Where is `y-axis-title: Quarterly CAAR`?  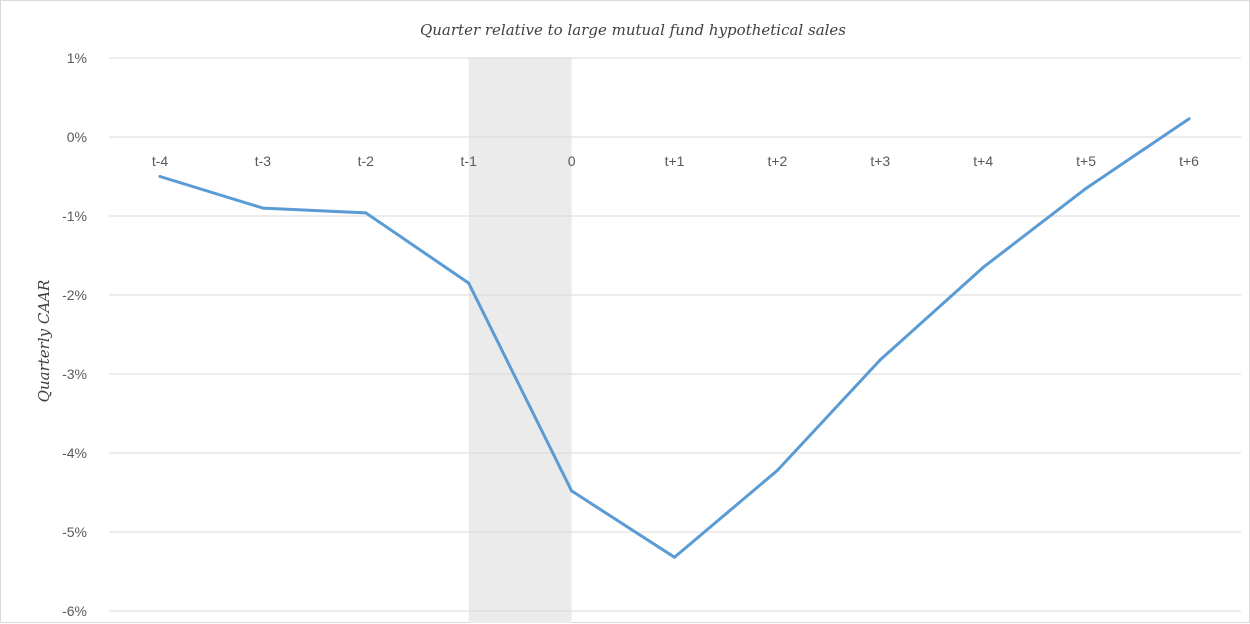 y-axis-title: Quarterly CAAR is located at coordinates (44, 341).